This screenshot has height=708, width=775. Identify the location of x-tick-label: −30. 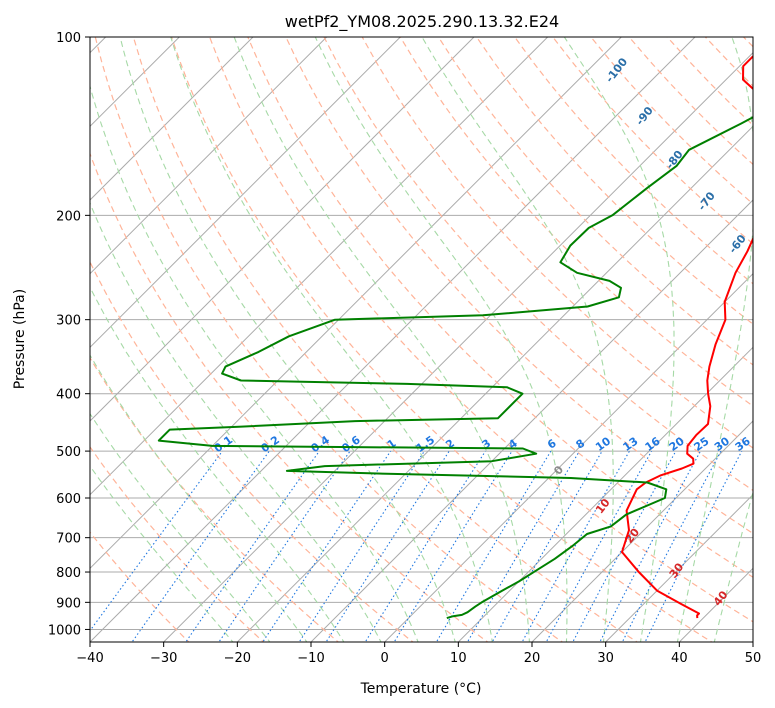
(163, 658).